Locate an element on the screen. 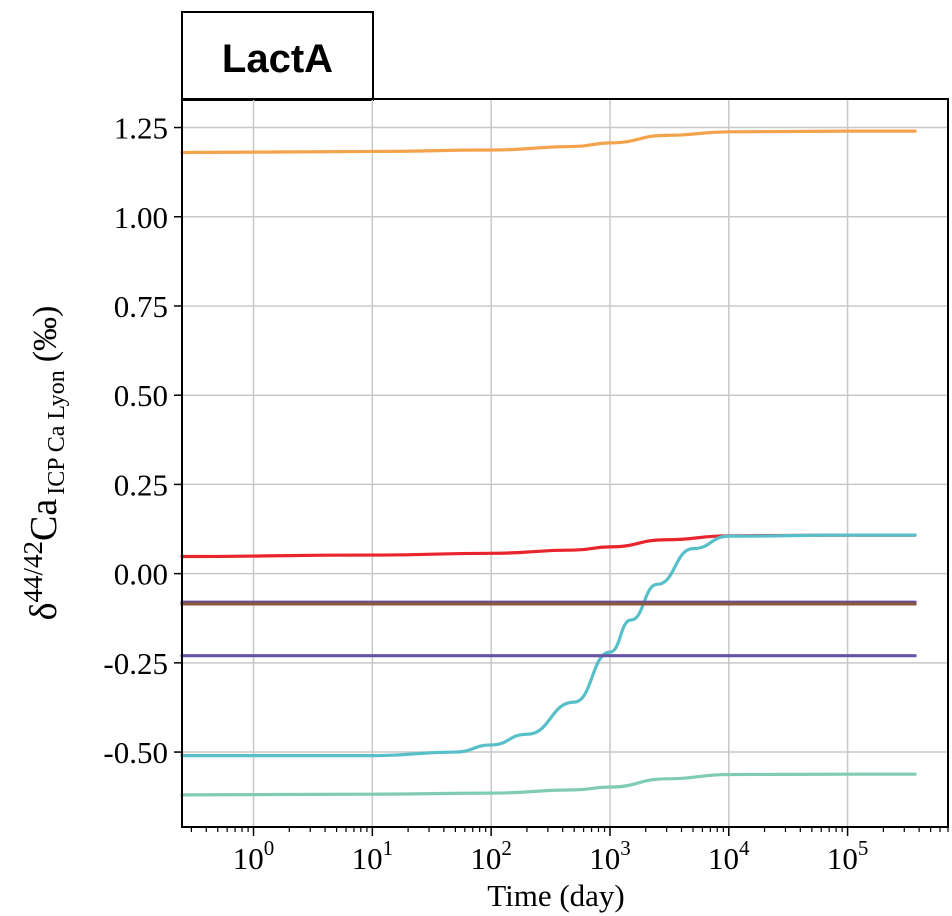 Image resolution: width=952 pixels, height=916 pixels. x-tick-label: 10³ is located at coordinates (610, 856).